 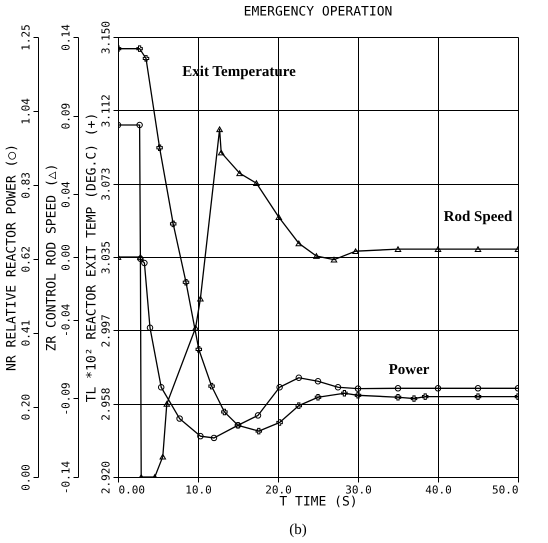 What do you see at coordinates (106, 111) in the screenshot?
I see `y3-tick-label: 3.112` at bounding box center [106, 111].